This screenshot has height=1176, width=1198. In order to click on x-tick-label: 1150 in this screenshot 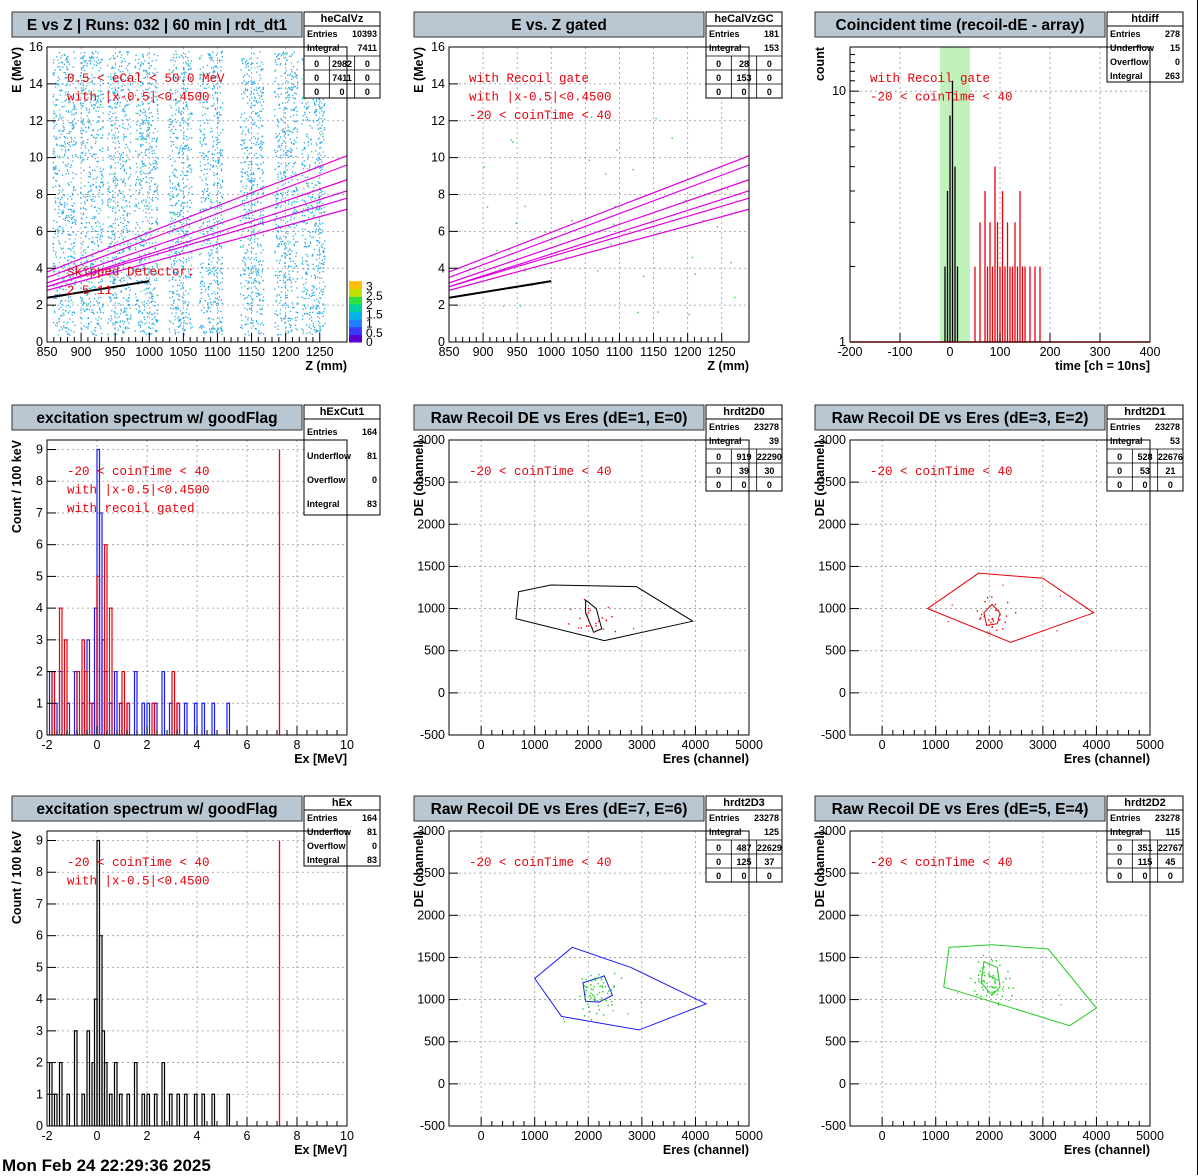, I will do `click(251, 352)`.